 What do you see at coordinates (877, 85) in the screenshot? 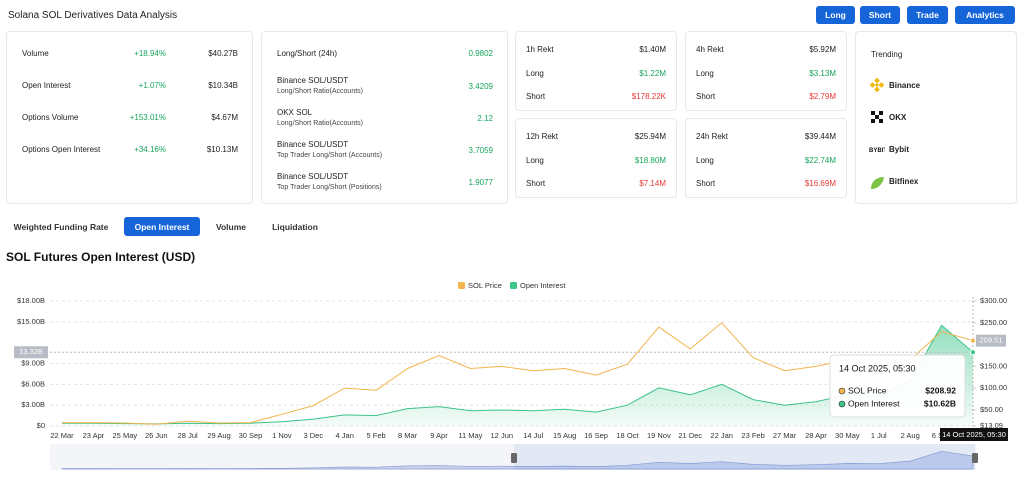
I see `binance-icon` at bounding box center [877, 85].